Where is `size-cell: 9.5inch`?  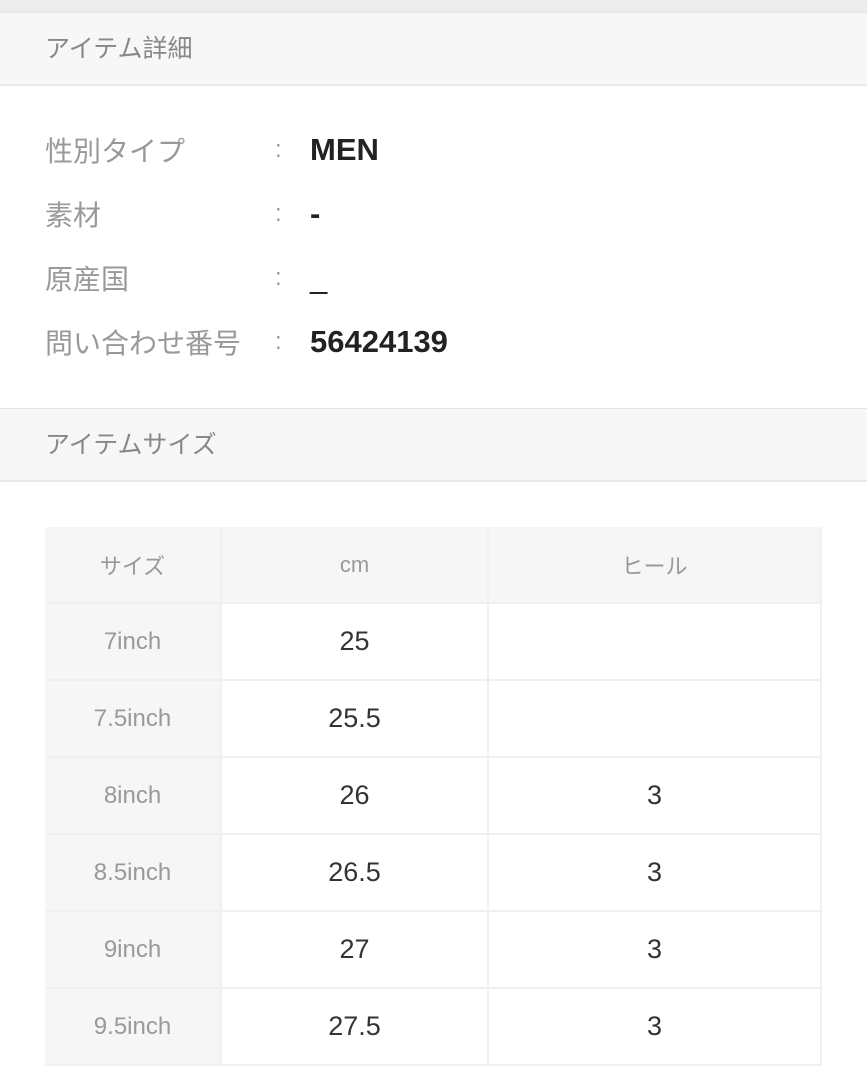 size-cell: 9.5inch is located at coordinates (133, 1027).